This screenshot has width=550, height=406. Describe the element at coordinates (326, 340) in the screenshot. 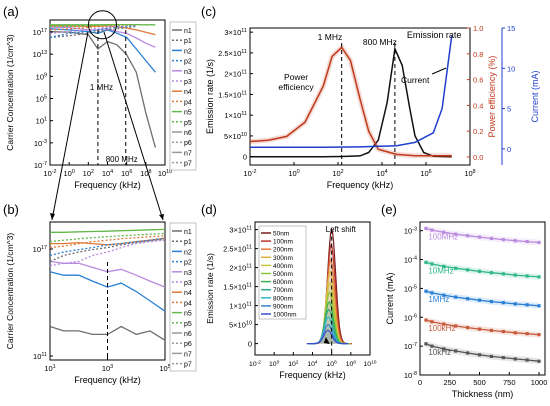

I see `panel-d-shift-arrow` at that location.